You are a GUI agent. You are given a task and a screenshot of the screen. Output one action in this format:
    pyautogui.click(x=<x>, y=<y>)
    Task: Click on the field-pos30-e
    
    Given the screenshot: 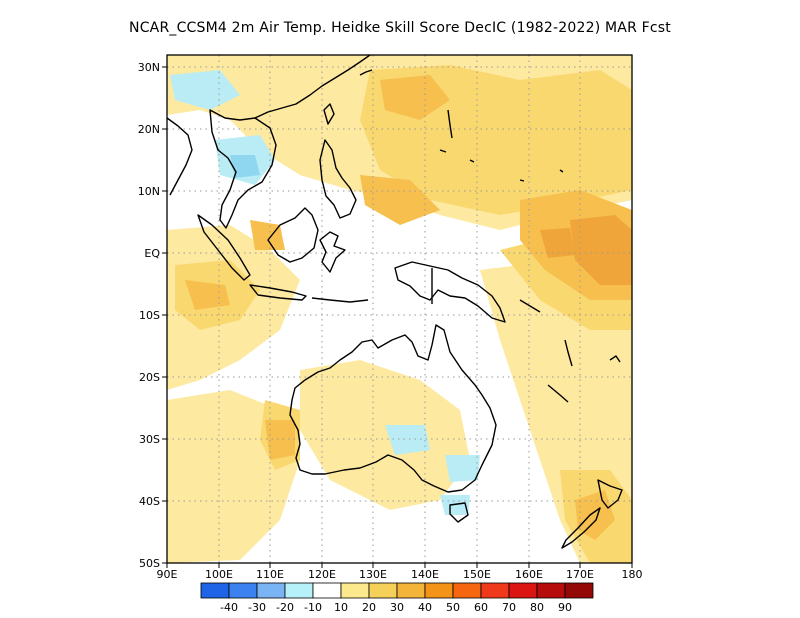 What is the action you would take?
    pyautogui.click(x=280, y=440)
    